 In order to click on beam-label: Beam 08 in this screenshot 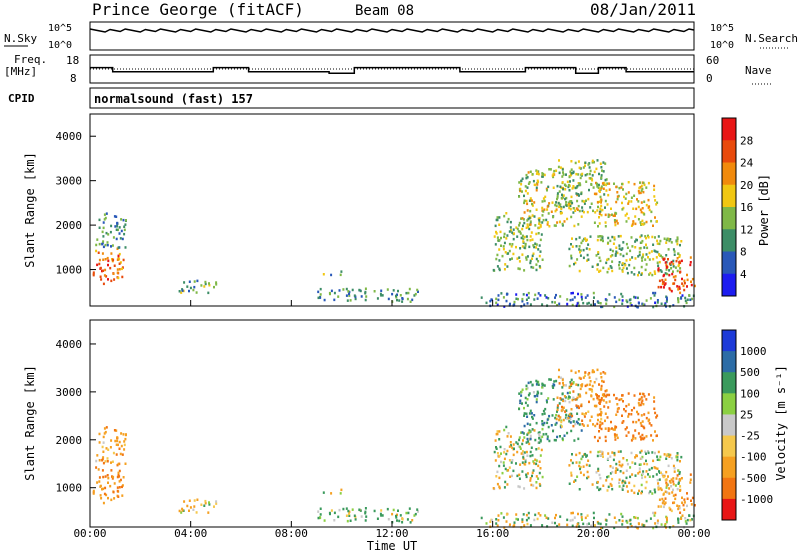, I will do `click(384, 11)`.